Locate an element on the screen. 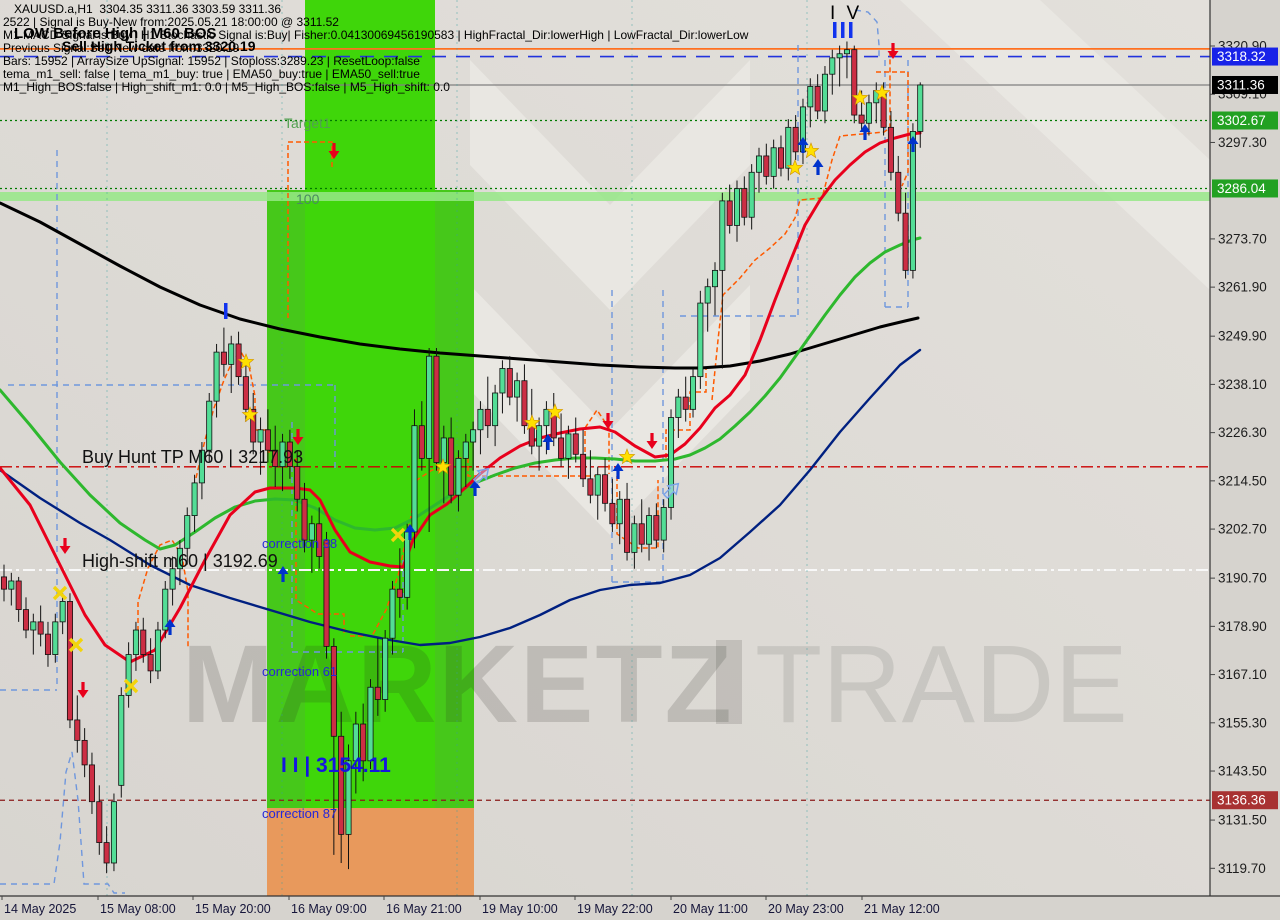 This screenshot has width=1280, height=920. time-axis-label: 20 May 23:00 is located at coordinates (806, 909).